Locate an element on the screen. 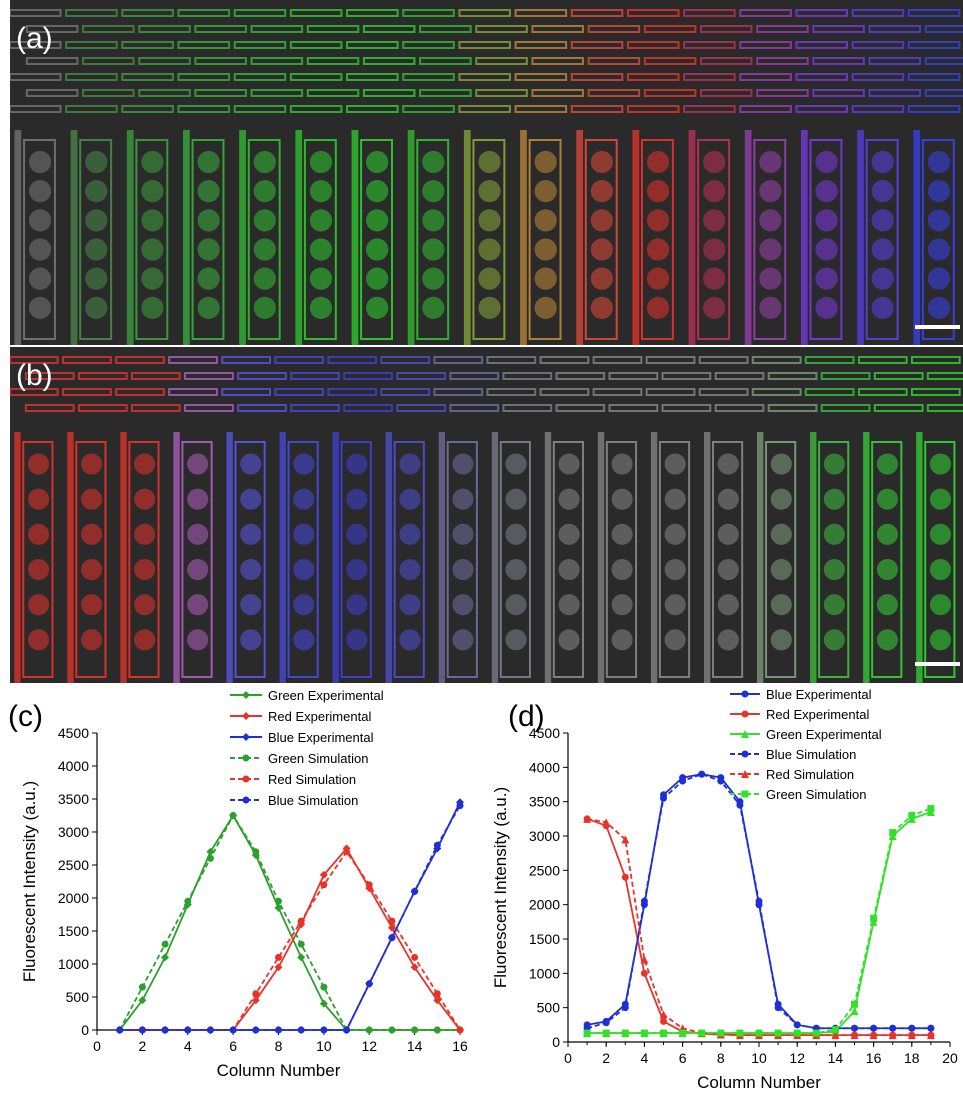 The image size is (963, 1099). legend-label: Red Experimental is located at coordinates (319, 716).